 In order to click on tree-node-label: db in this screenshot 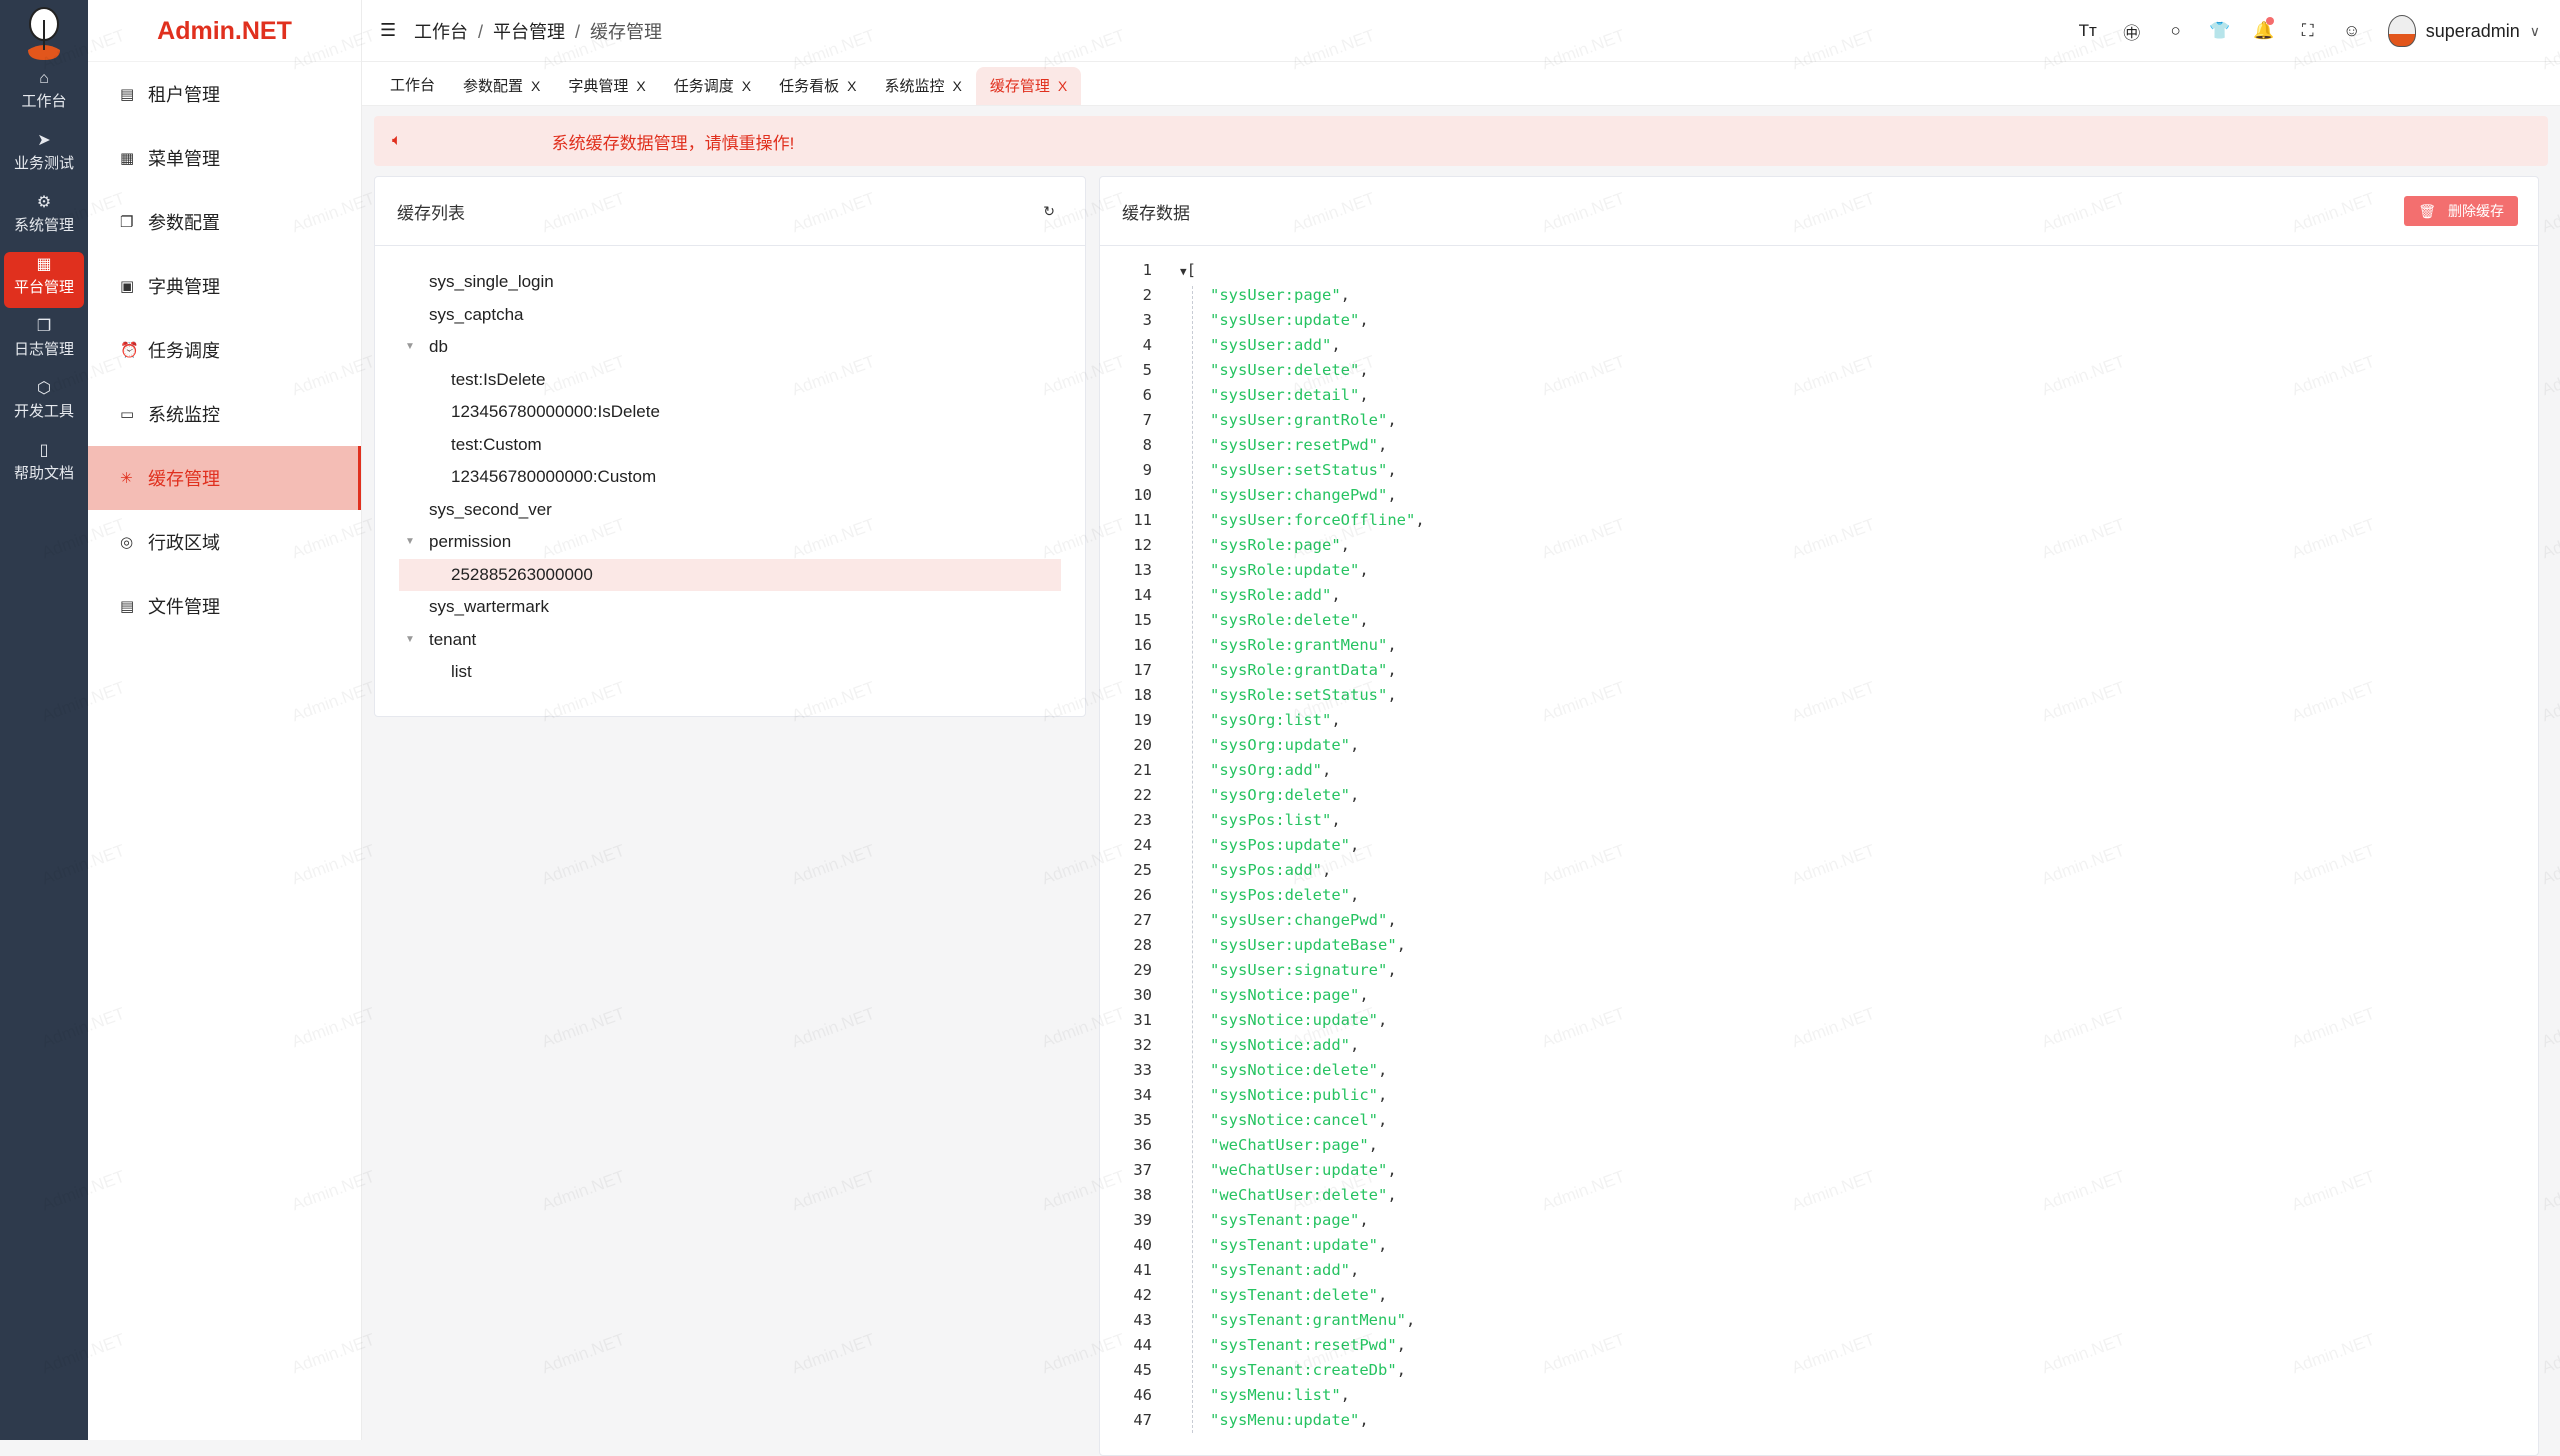, I will do `click(438, 346)`.